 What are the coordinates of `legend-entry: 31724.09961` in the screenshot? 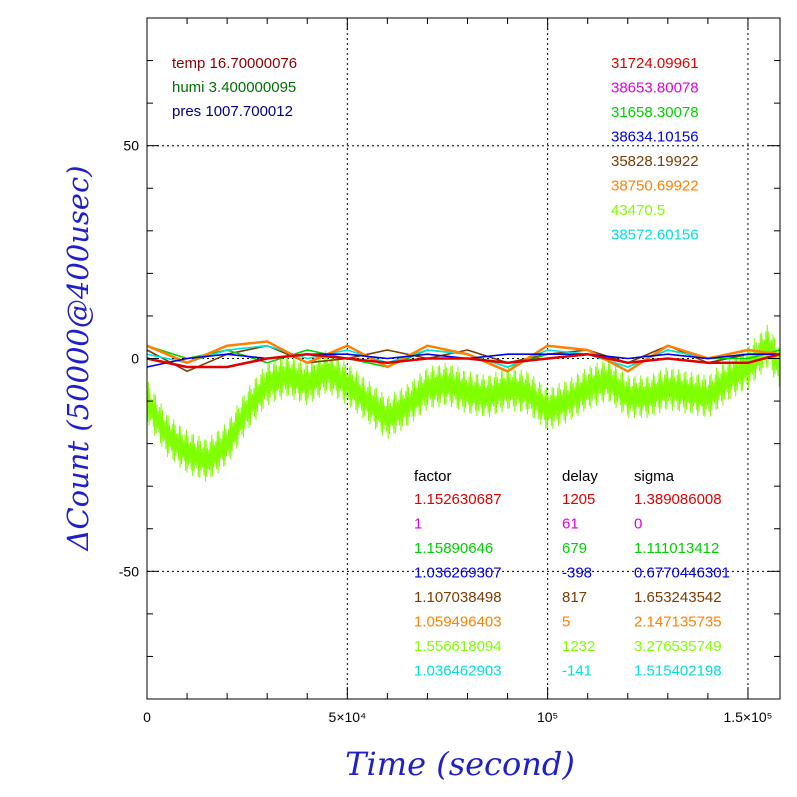 It's located at (655, 63).